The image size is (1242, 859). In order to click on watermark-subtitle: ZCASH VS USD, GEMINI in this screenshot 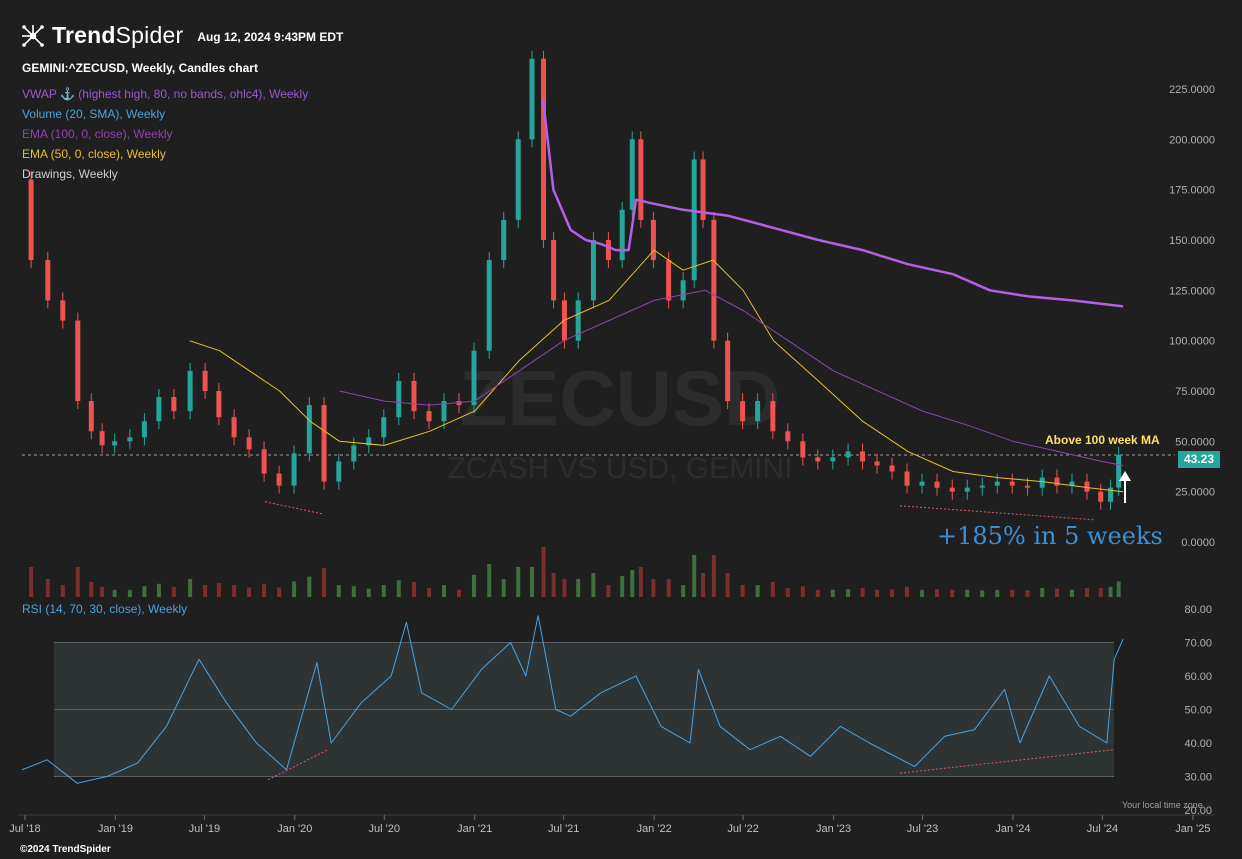, I will do `click(619, 468)`.